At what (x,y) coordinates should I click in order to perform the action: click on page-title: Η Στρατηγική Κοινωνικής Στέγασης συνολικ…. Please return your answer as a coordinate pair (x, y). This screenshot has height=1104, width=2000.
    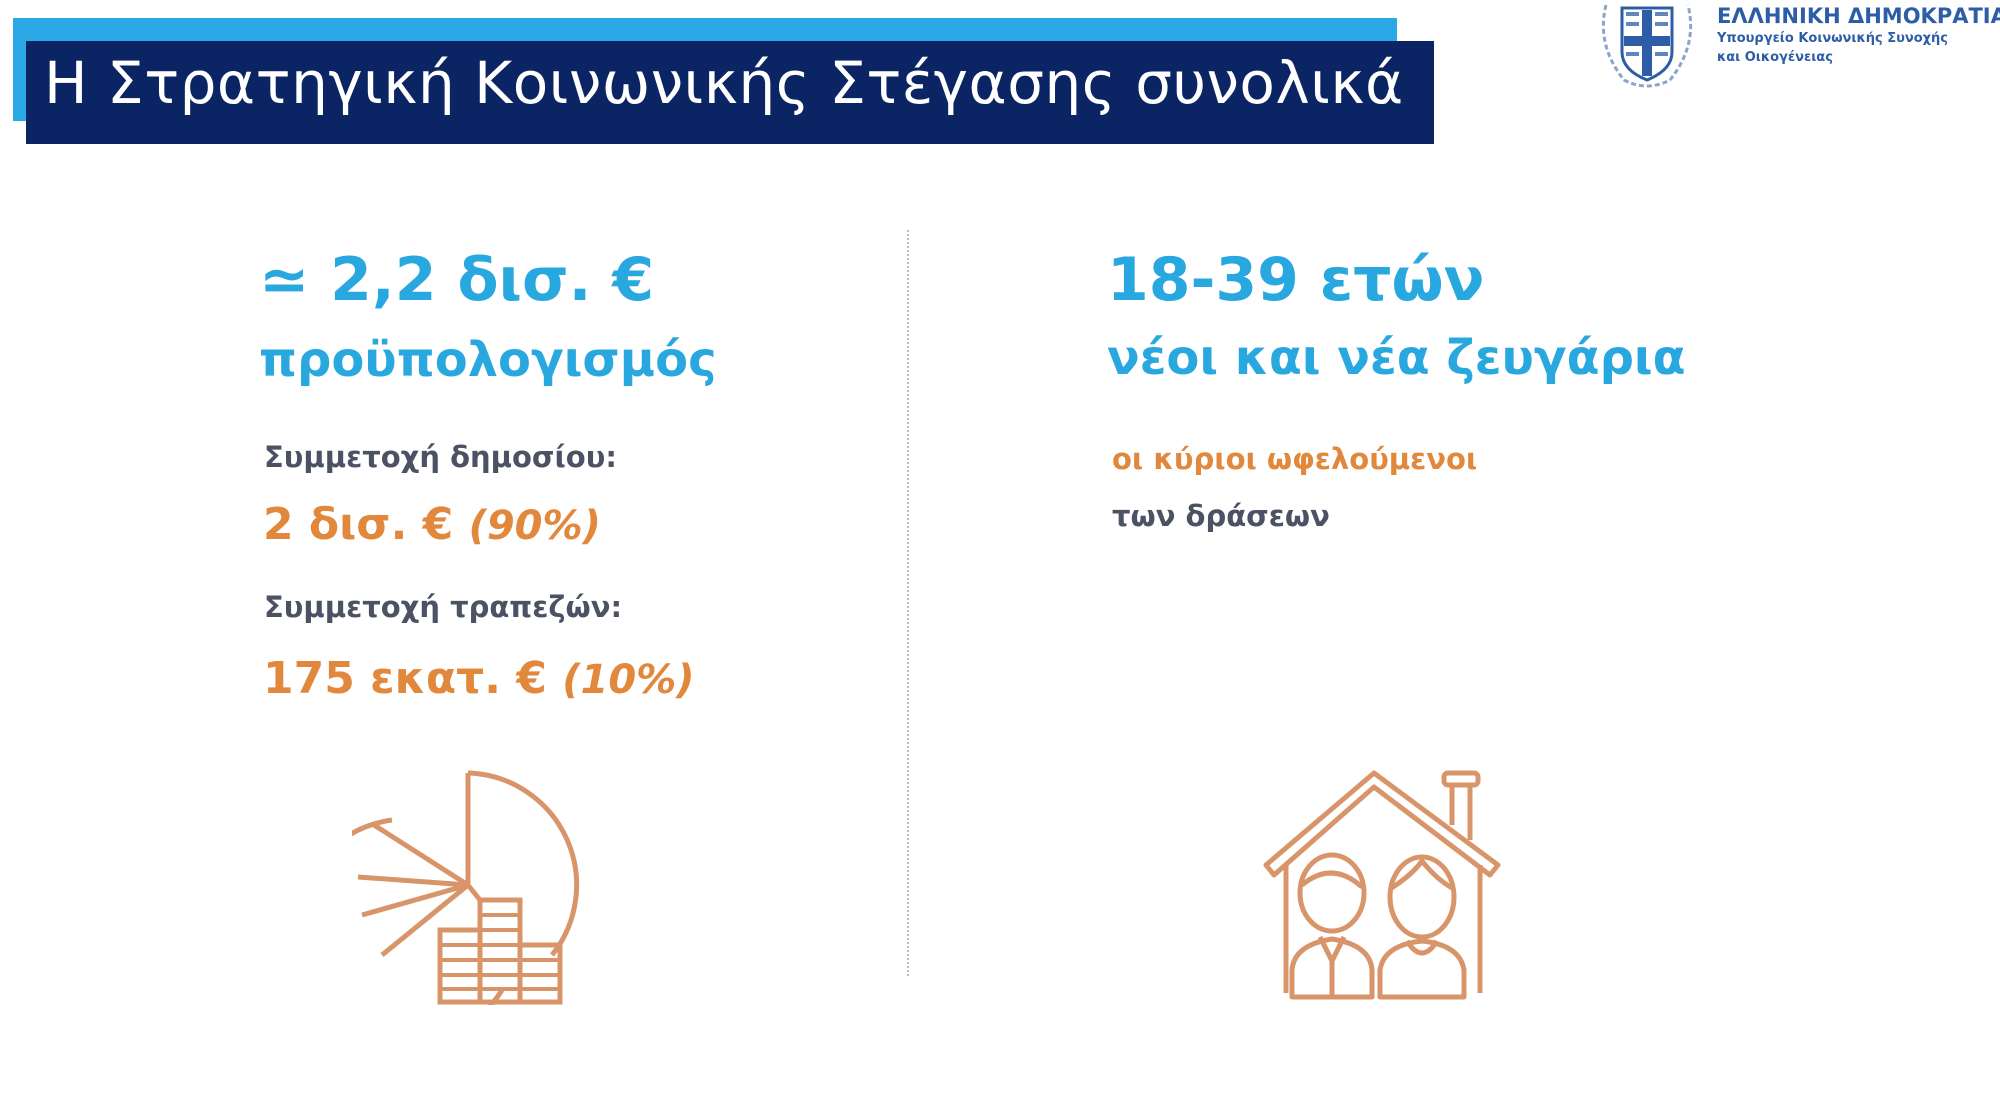
    Looking at the image, I should click on (724, 83).